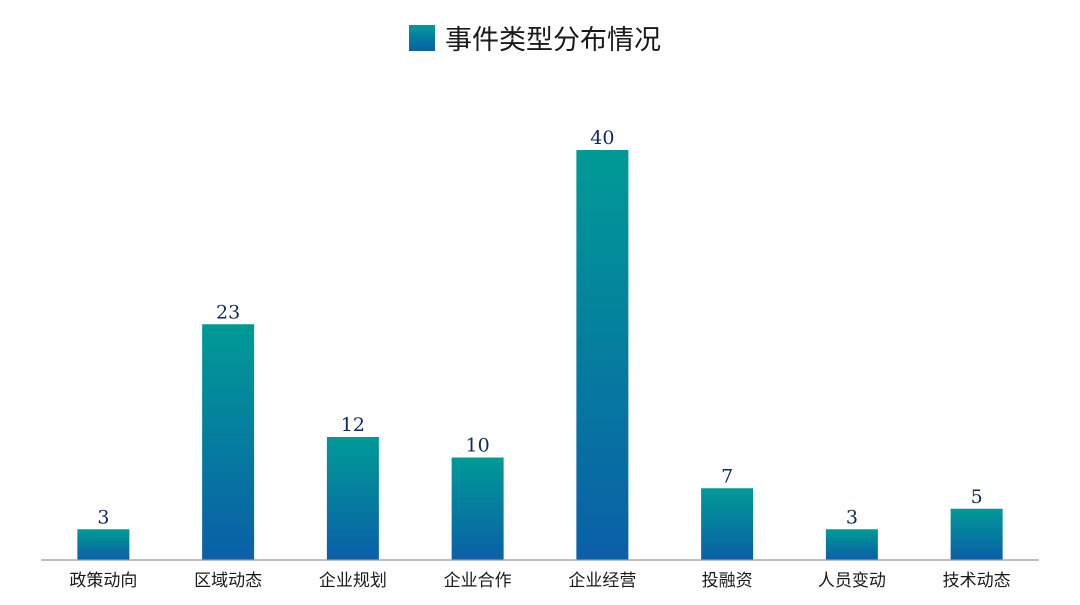  I want to click on bar-value-label-1: 23, so click(228, 312).